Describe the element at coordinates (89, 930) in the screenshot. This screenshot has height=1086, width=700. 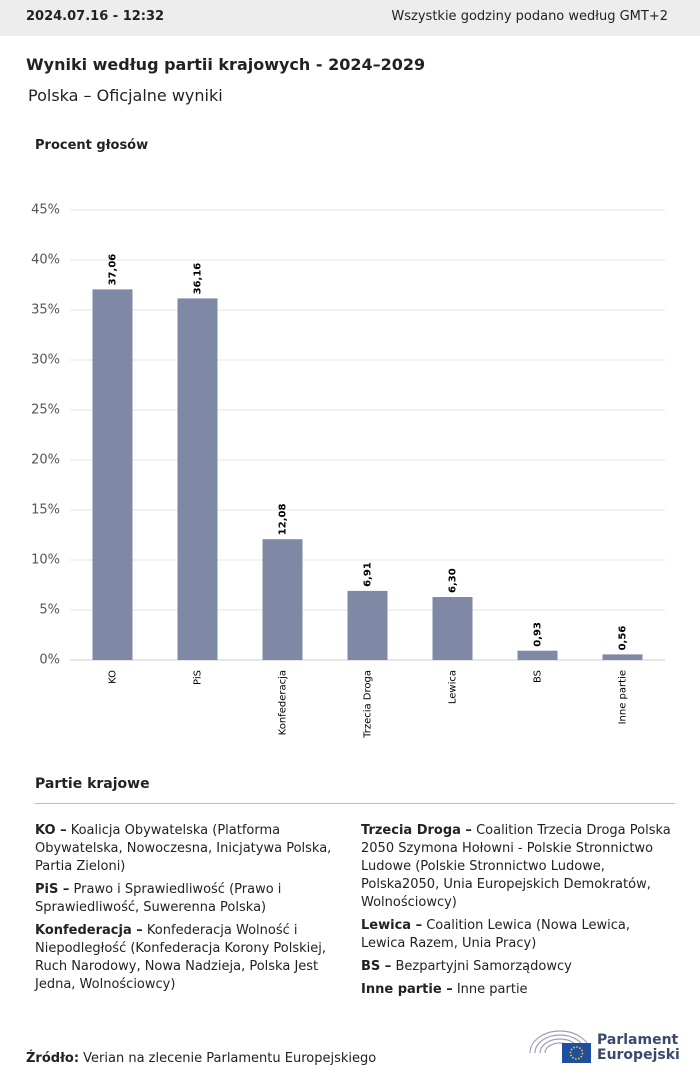
I see `party-abbr: Konfederacja –` at that location.